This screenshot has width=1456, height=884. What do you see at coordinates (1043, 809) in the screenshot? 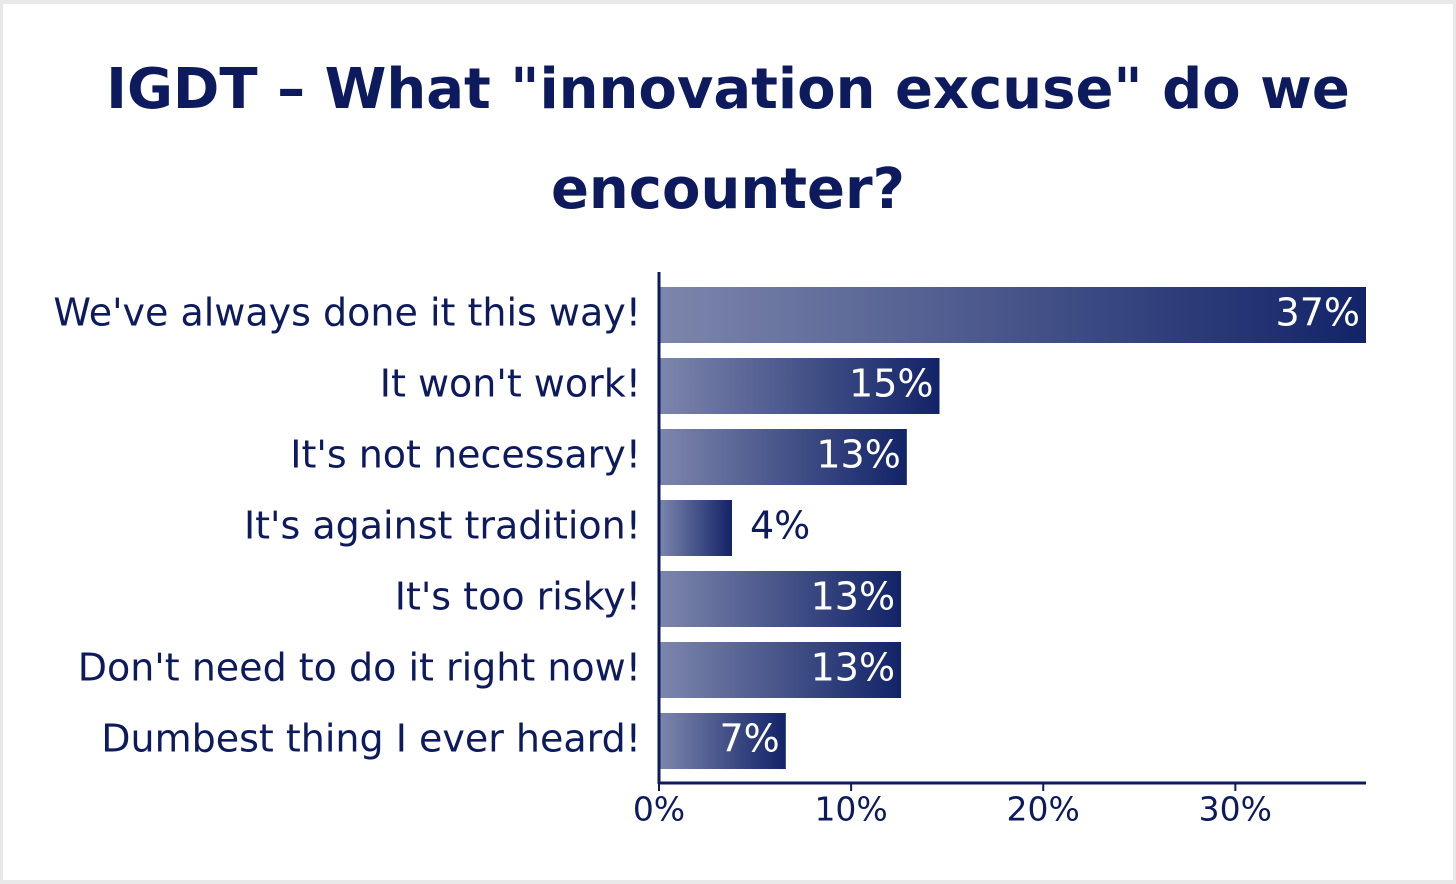
I see `x-tick-label: 20%` at bounding box center [1043, 809].